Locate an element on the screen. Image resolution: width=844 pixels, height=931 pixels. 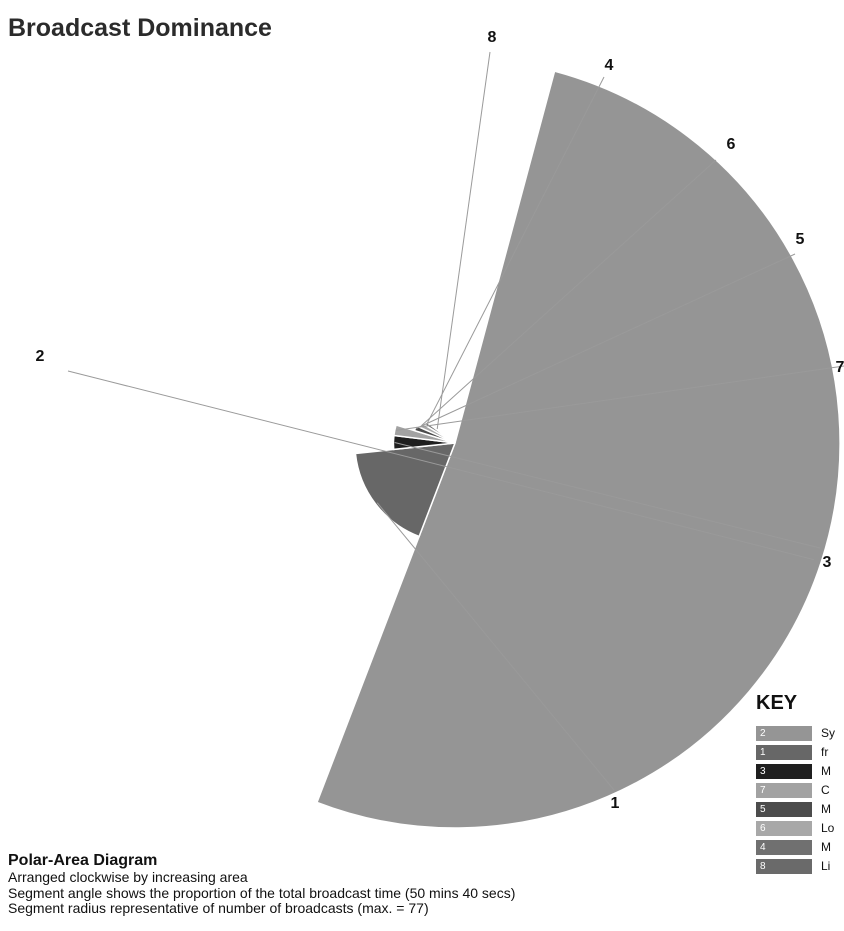
key-row-6: 6 Lo is located at coordinates (800, 829).